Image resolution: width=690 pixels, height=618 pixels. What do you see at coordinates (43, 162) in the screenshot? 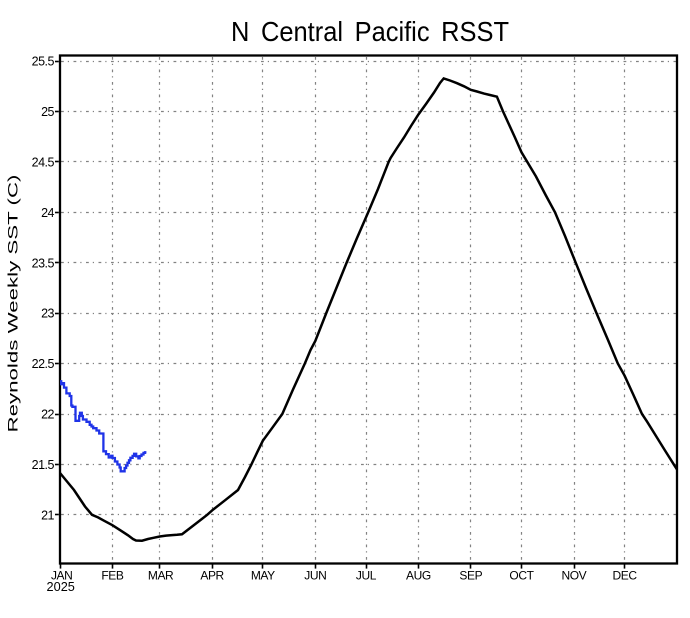
I see `svg-text: 24.5` at bounding box center [43, 162].